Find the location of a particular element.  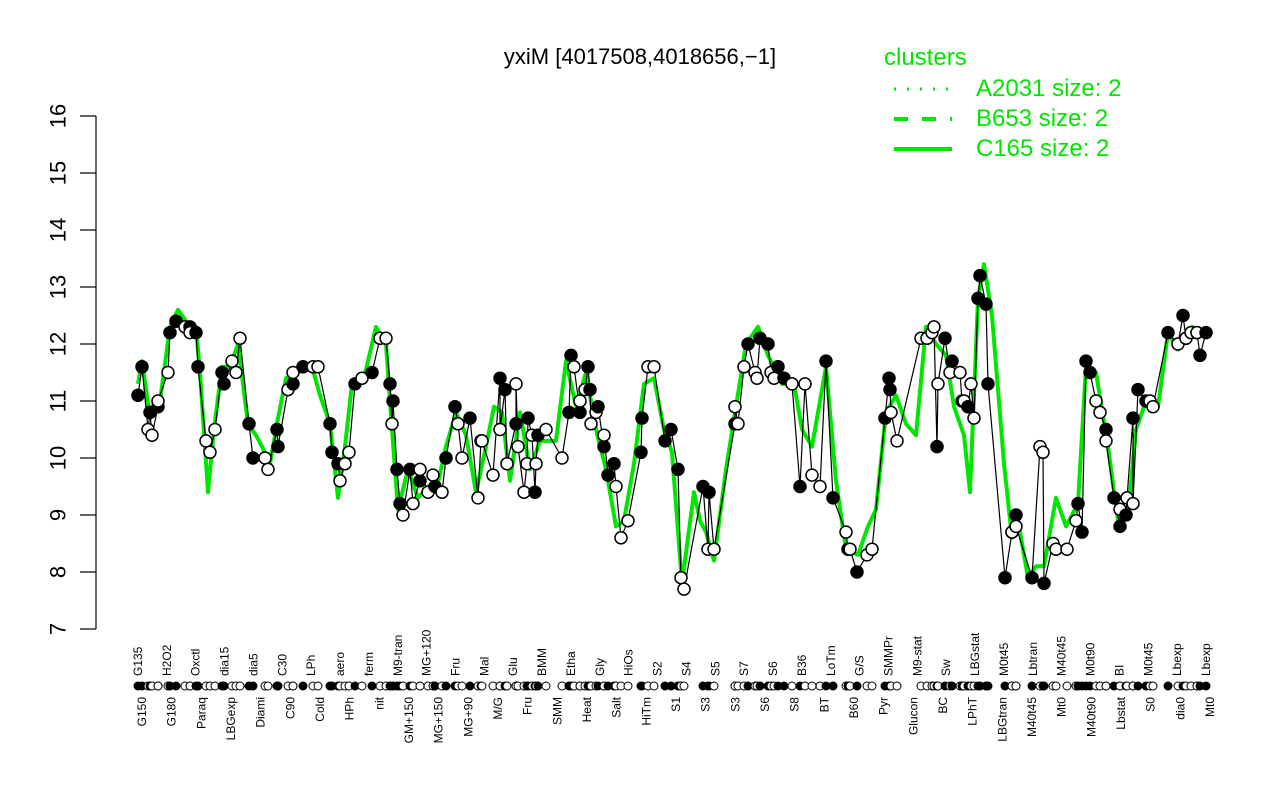

legend-title: clusters is located at coordinates (925, 57).